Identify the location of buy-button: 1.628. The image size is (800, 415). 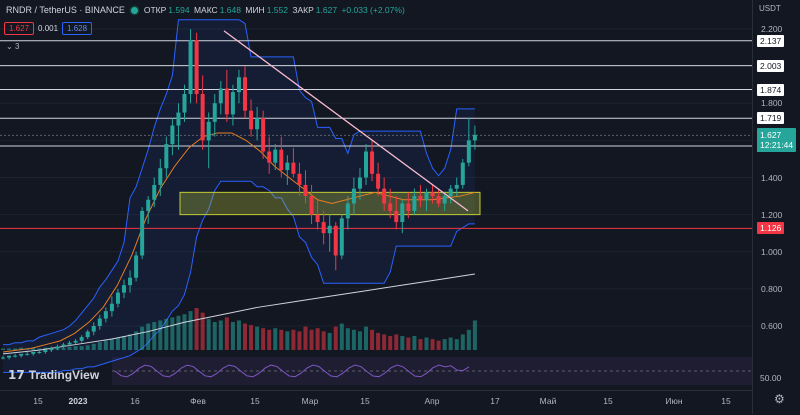
(77, 28).